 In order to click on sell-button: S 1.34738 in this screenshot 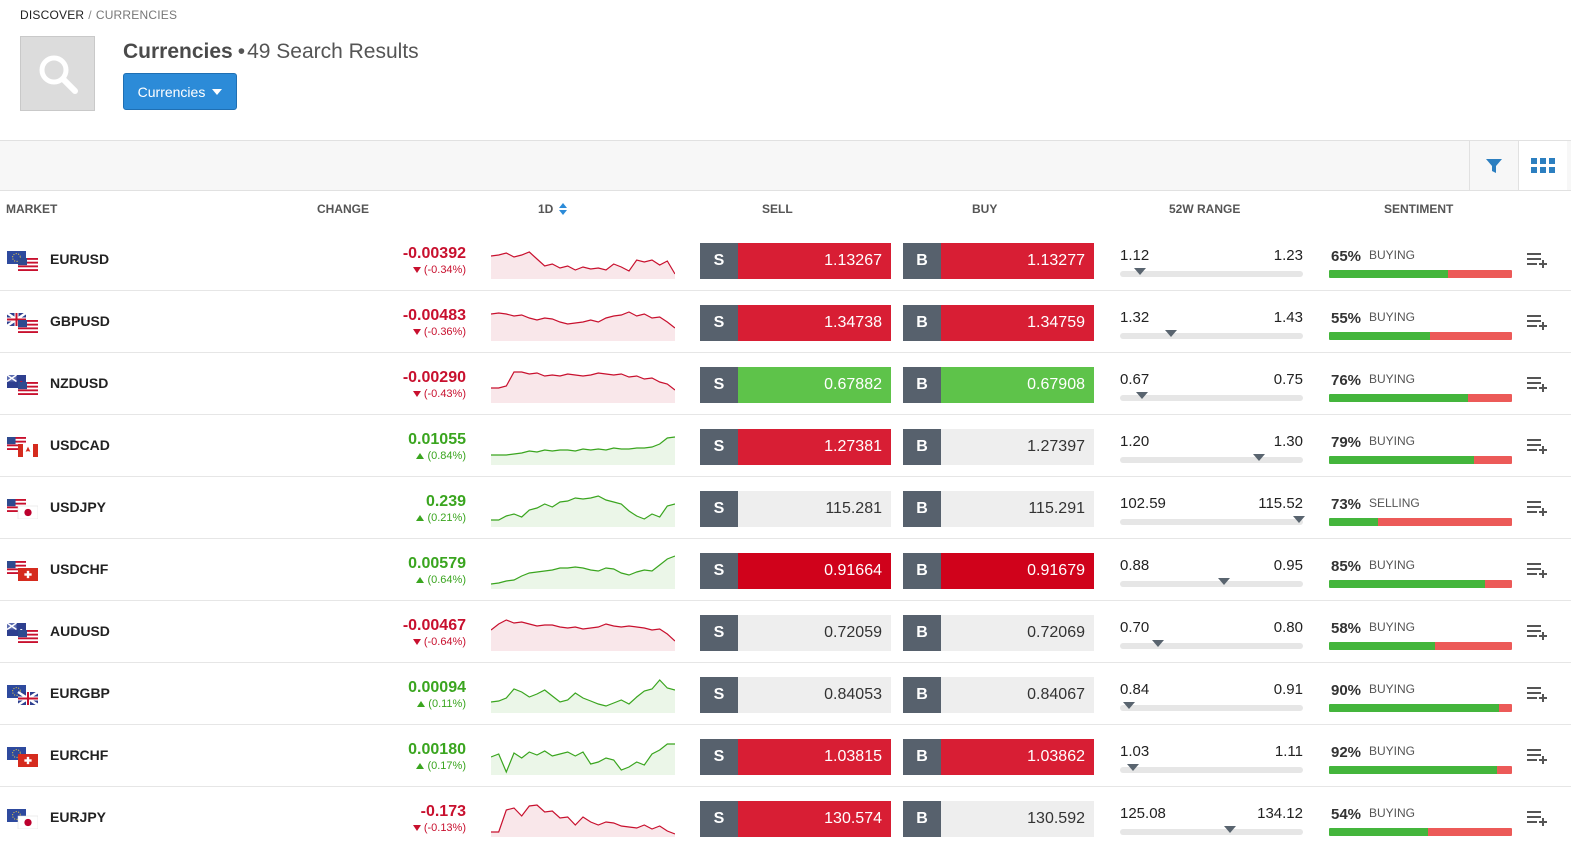, I will do `click(795, 323)`.